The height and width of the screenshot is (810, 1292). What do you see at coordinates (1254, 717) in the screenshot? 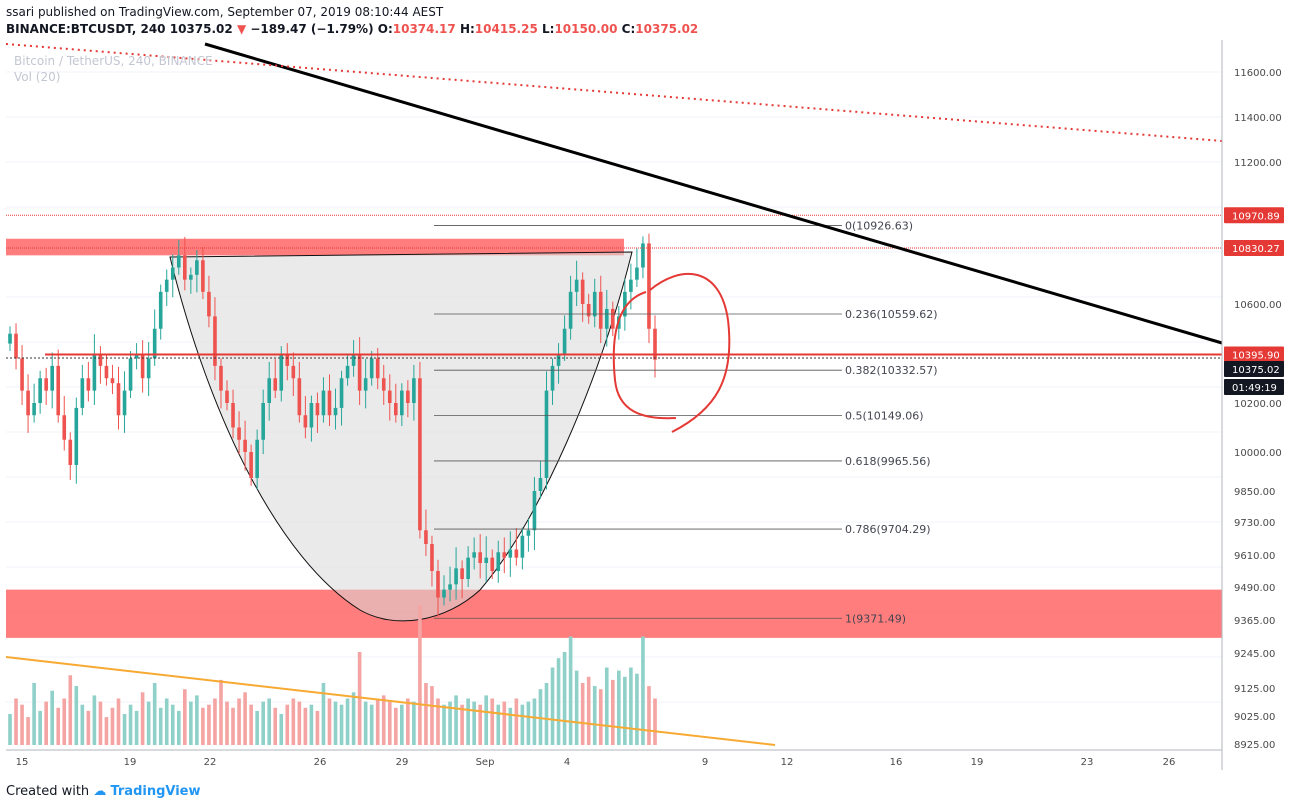
I see `price-tick: 9025.00` at bounding box center [1254, 717].